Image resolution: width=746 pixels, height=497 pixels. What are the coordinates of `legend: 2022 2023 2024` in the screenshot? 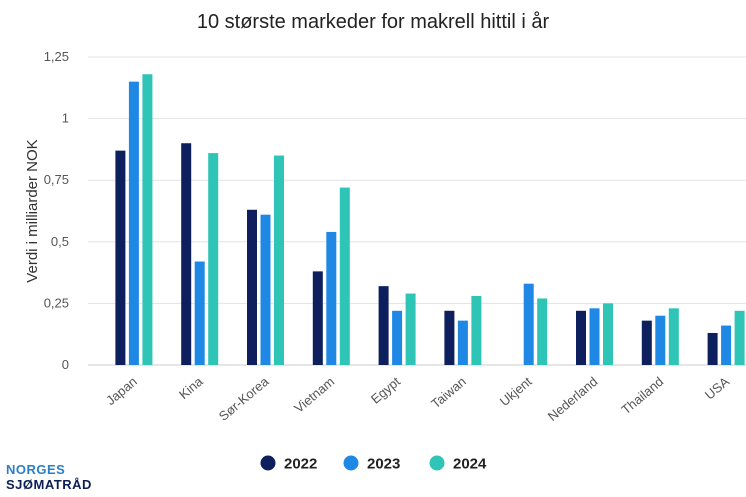 It's located at (373, 464).